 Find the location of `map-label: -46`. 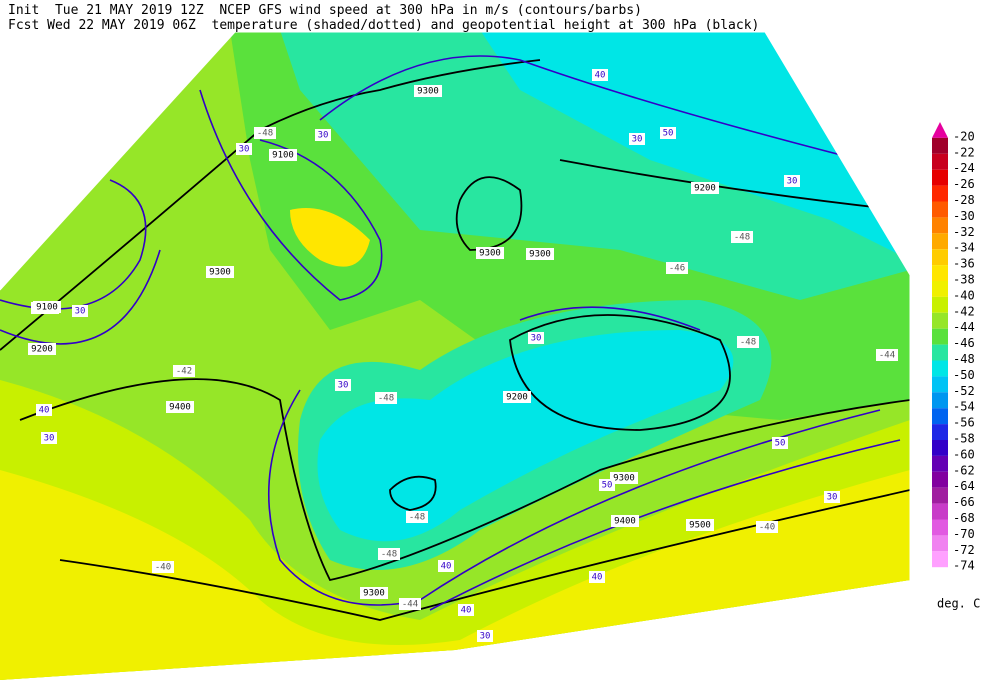

map-label: -46 is located at coordinates (677, 269).